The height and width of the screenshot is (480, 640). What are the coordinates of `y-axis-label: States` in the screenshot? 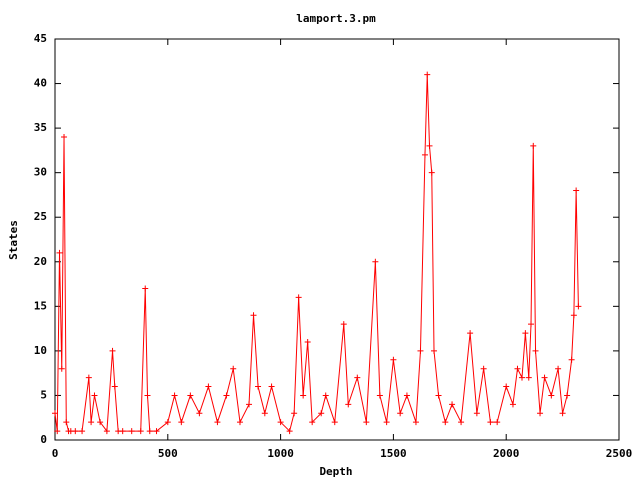 It's located at (13, 240).